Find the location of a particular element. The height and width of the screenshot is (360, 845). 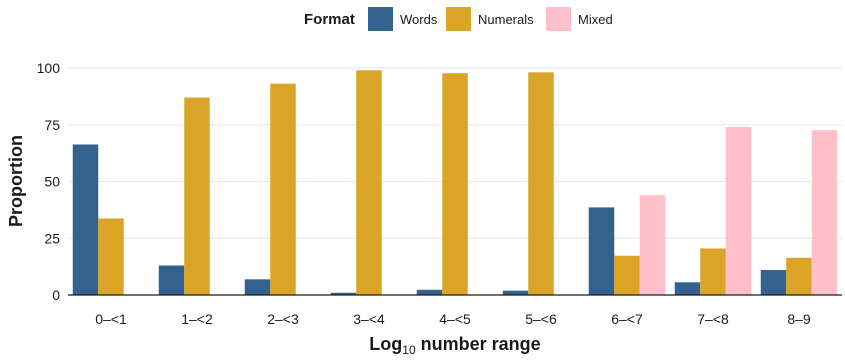

x-tick-label-8: 7–<8 is located at coordinates (713, 319).